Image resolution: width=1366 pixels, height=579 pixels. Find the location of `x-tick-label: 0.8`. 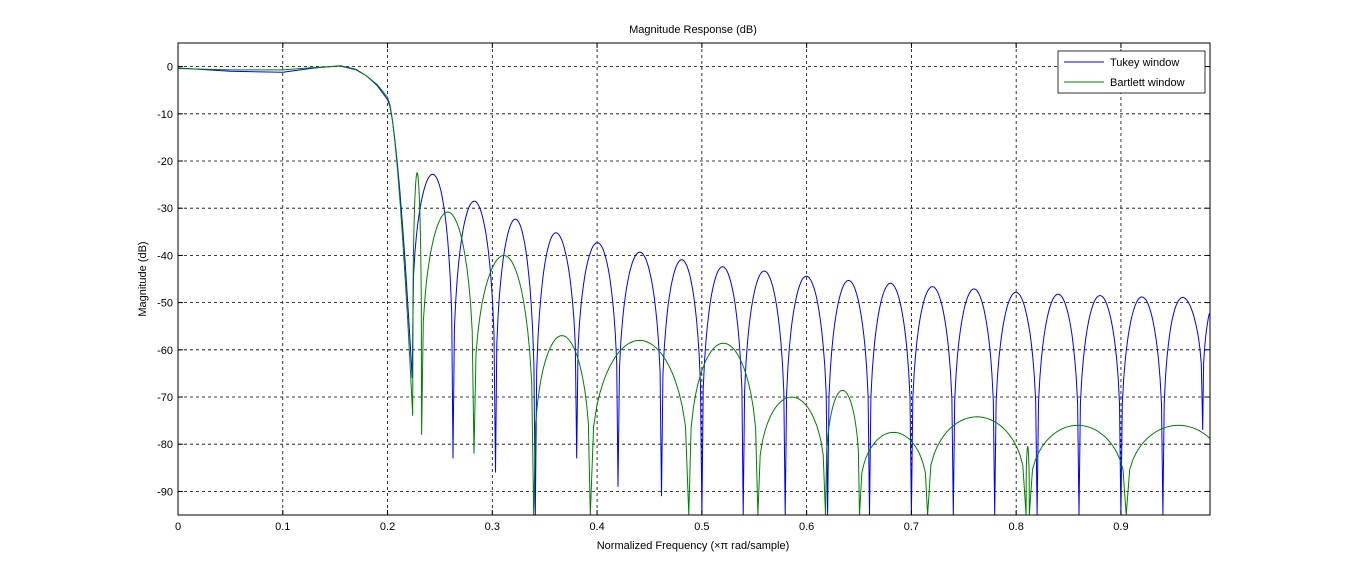

x-tick-label: 0.8 is located at coordinates (1016, 527).